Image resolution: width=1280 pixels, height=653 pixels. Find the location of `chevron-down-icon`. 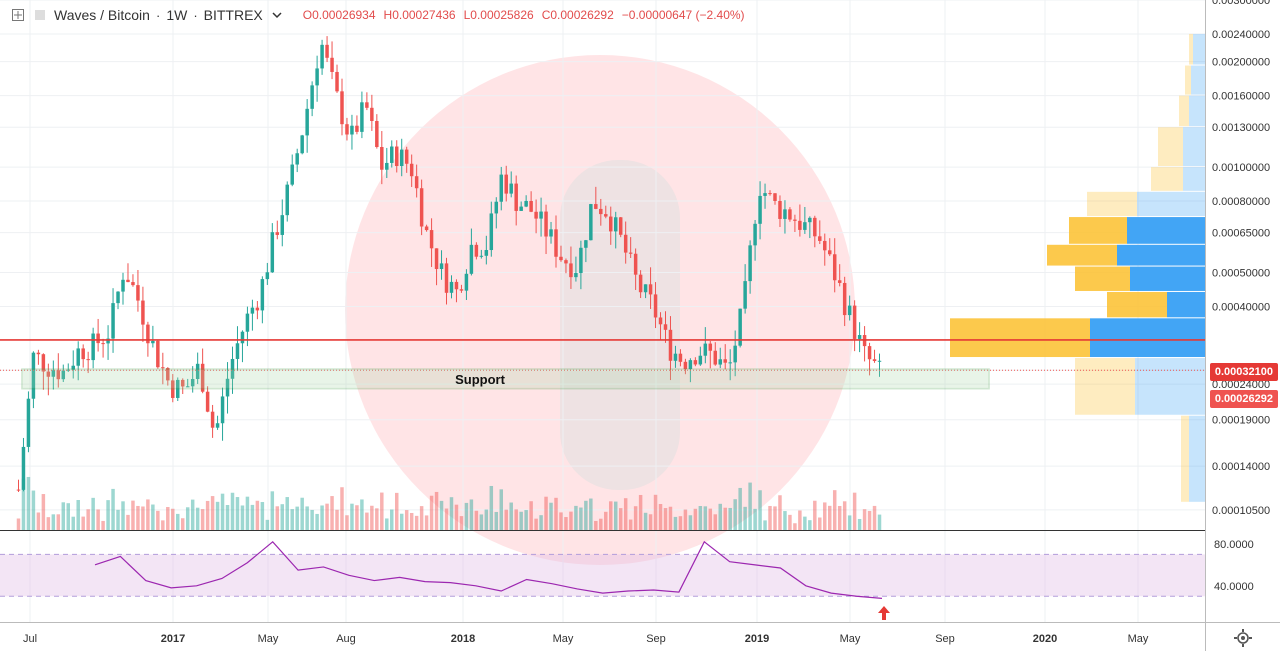

chevron-down-icon is located at coordinates (277, 15).